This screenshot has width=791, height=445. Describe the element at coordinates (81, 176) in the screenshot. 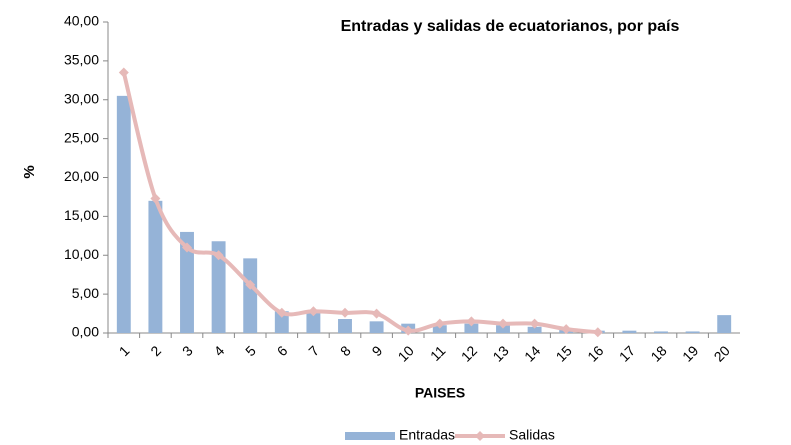

I see `y-tick-label: 20,00` at that location.